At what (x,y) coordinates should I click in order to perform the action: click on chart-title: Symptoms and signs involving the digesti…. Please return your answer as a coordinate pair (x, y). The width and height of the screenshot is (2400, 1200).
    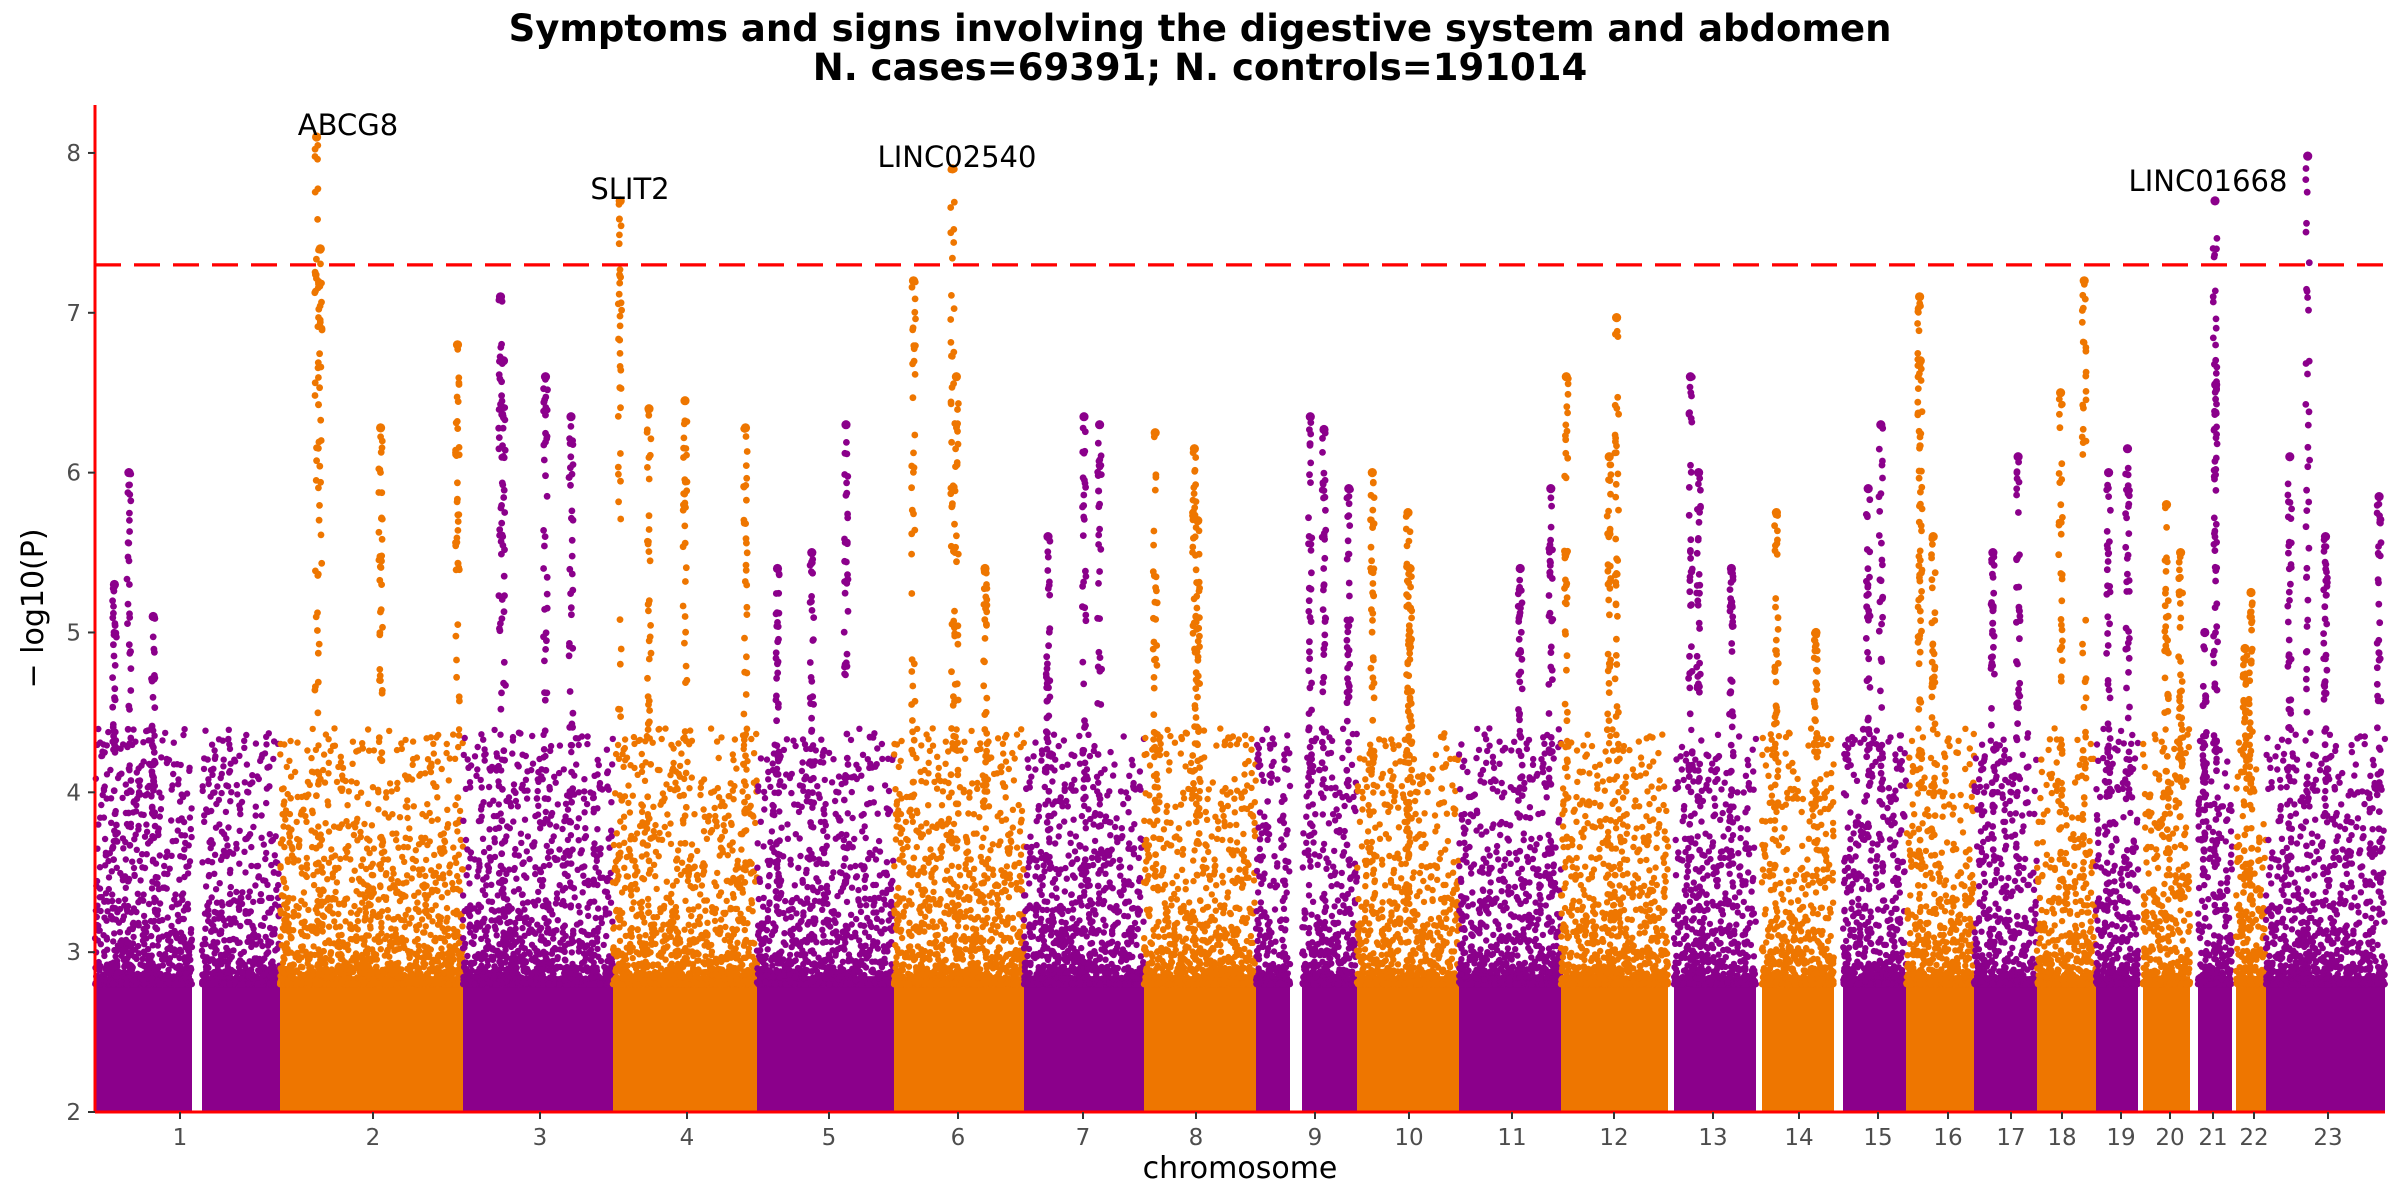
    Looking at the image, I should click on (1200, 29).